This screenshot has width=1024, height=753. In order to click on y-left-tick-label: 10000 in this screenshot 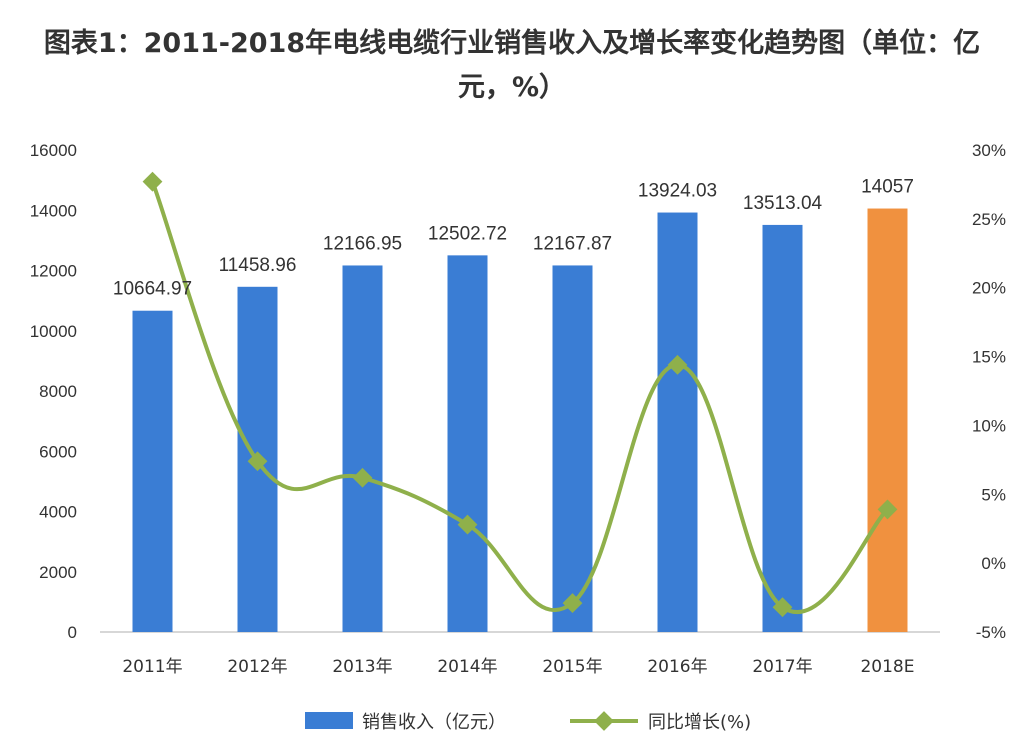, I will do `click(53, 331)`.